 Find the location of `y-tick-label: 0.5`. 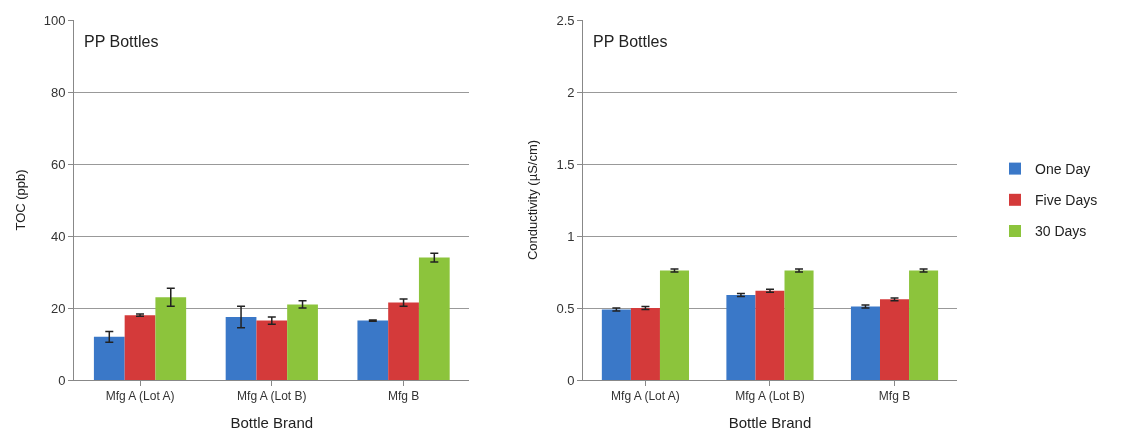

y-tick-label: 0.5 is located at coordinates (565, 308).